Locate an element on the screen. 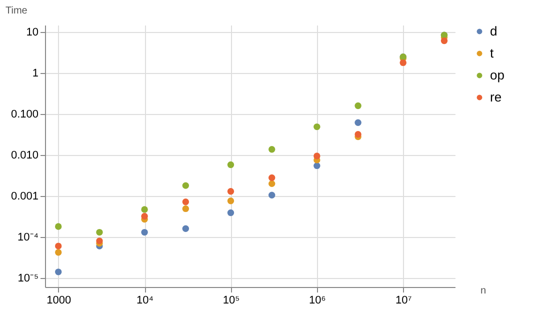  y-tick-label: 10 is located at coordinates (32, 32).